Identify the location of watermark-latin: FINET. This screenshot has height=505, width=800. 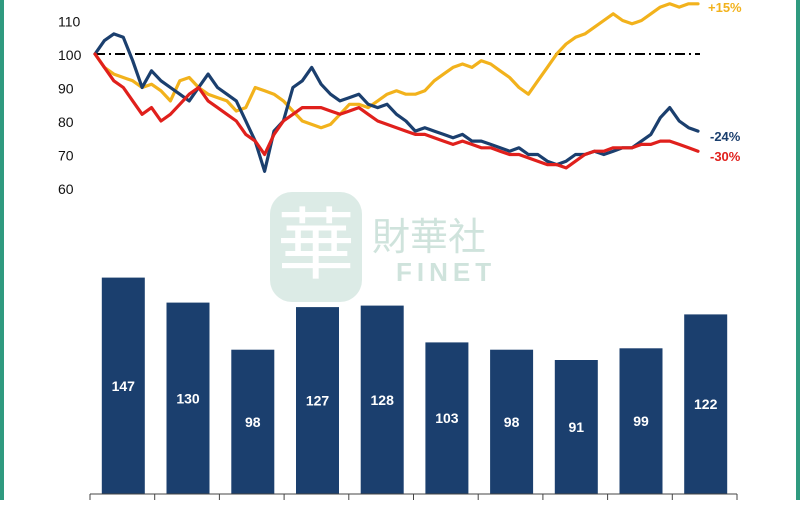
(446, 272).